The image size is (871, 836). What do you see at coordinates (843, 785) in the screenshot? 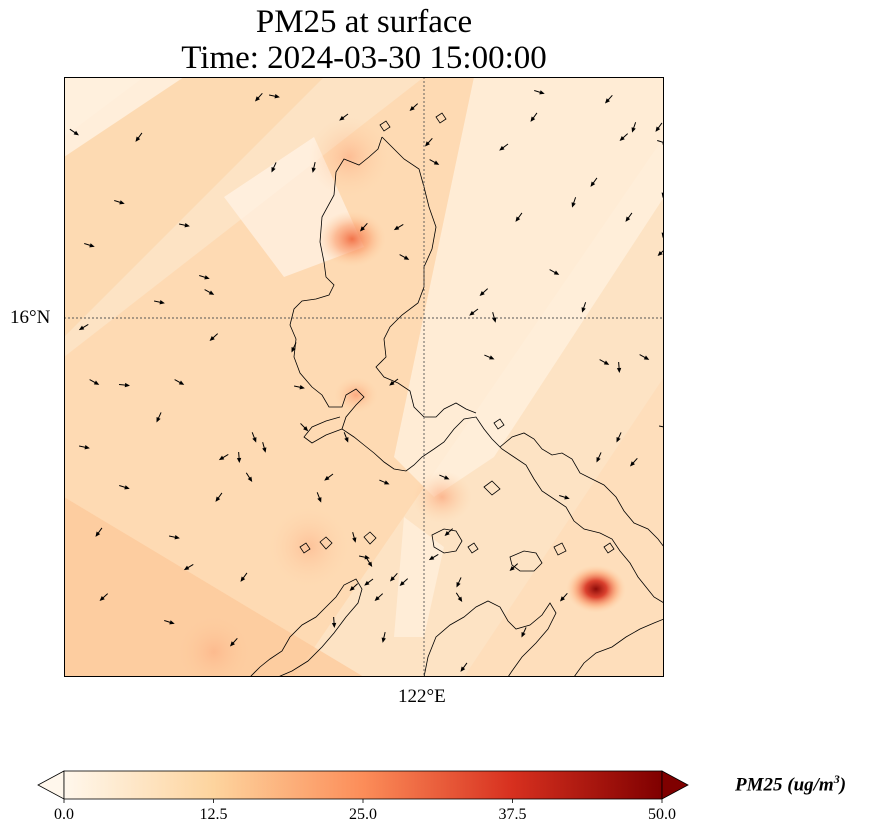
I see `colorbar-label-suffix: )` at bounding box center [843, 785].